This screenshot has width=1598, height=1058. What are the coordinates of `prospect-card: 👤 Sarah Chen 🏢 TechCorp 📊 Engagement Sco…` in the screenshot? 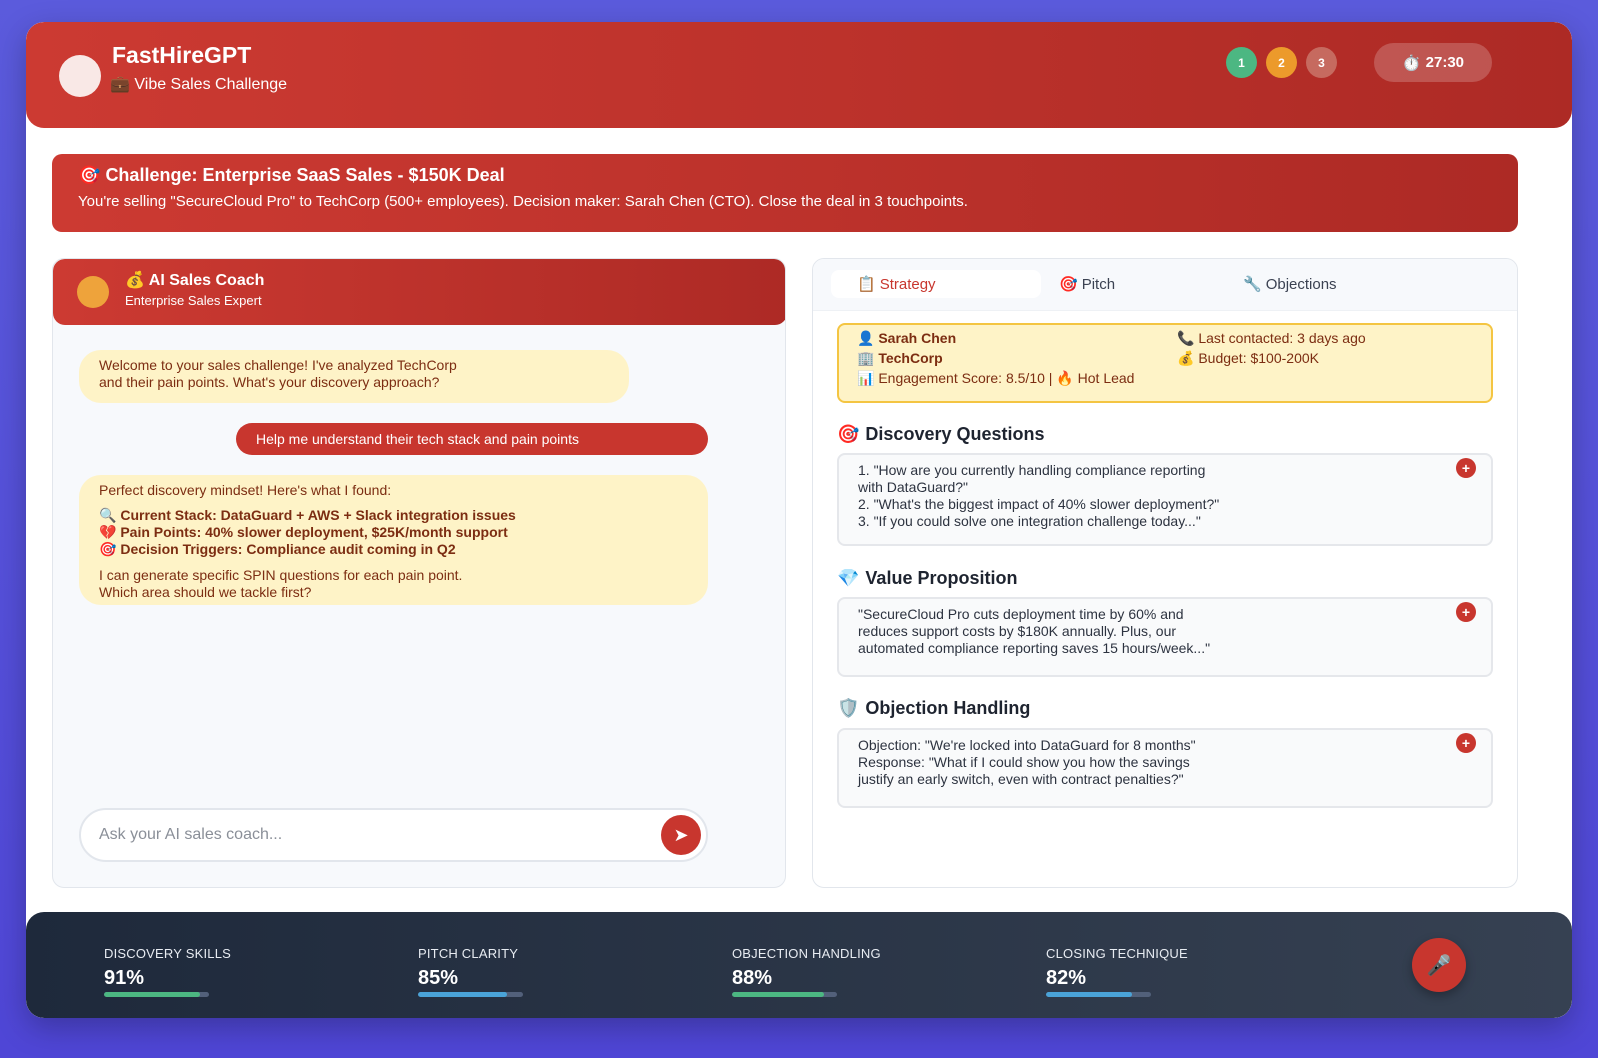 It's located at (1165, 363).